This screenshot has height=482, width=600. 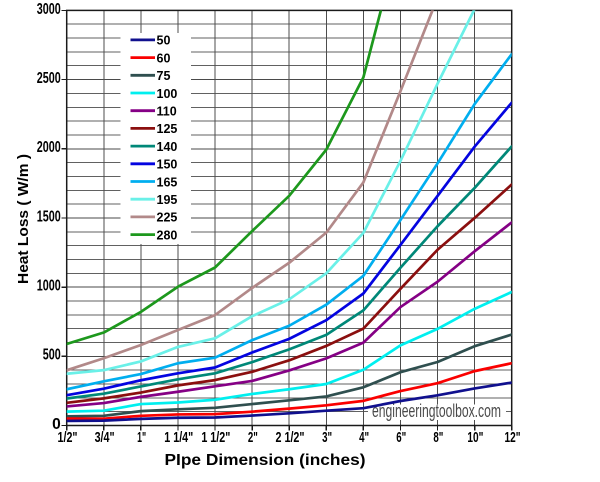 I want to click on svg-text: 1/2", so click(x=68, y=438).